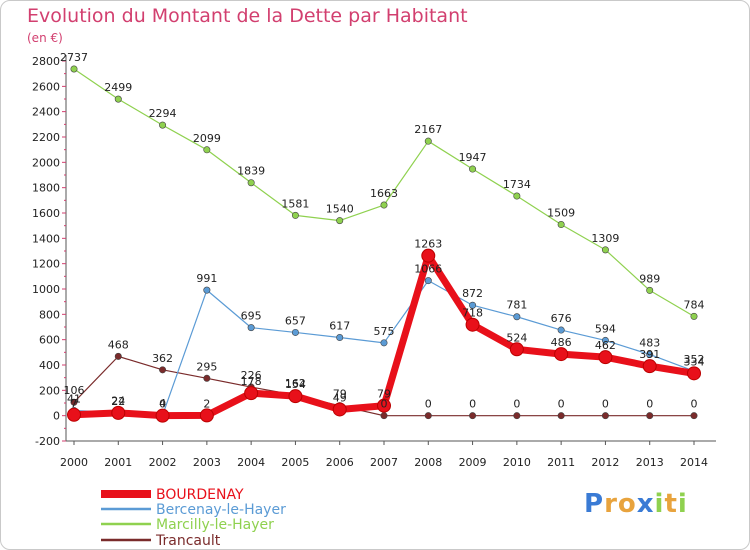 This screenshot has width=750, height=550. I want to click on data-label: 462, so click(605, 345).